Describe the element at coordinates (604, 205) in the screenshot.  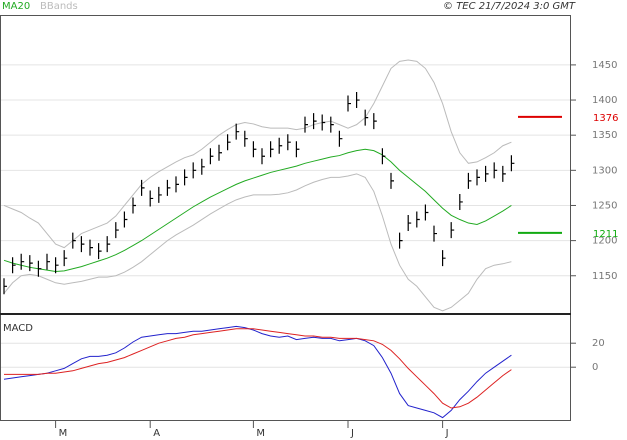
I see `y-tick-label: 1250` at that location.